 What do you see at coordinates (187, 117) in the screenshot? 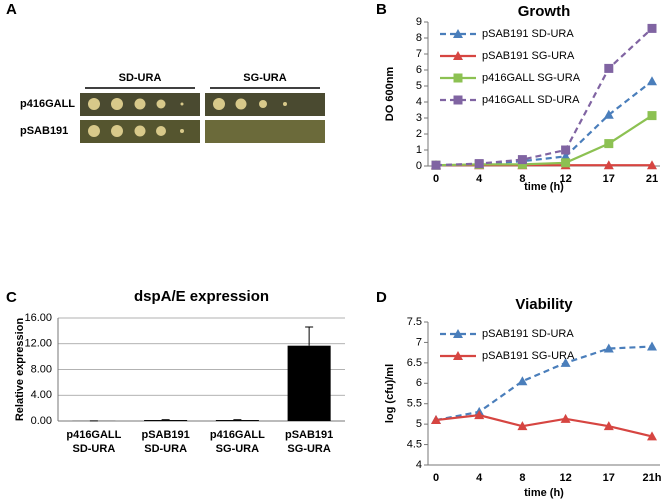
I see `colonies` at bounding box center [187, 117].